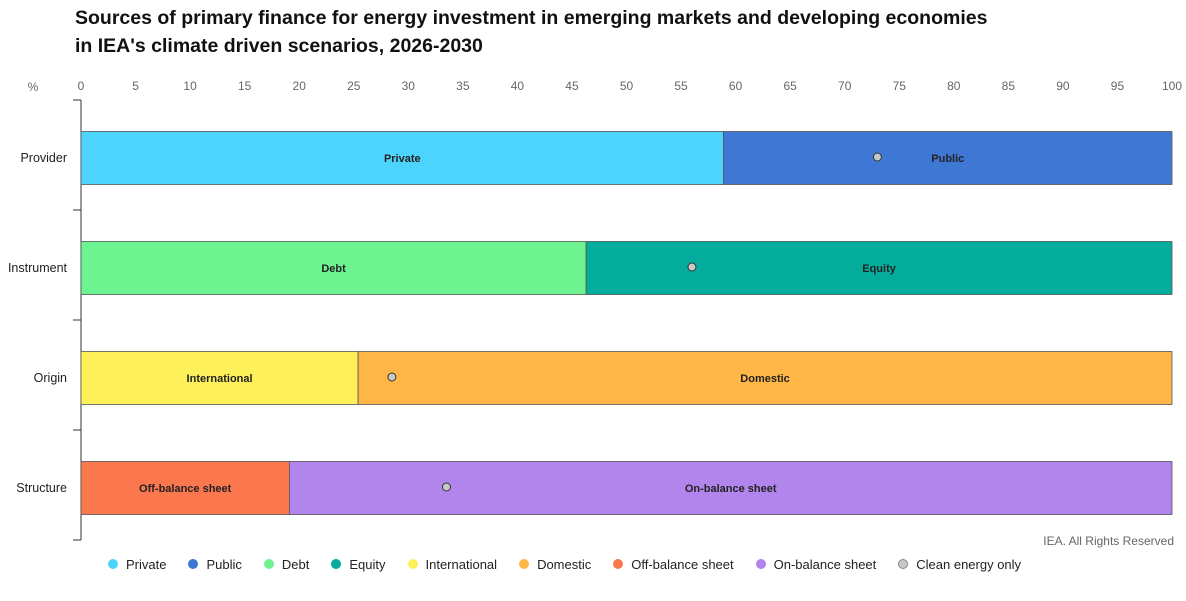 Image resolution: width=1186 pixels, height=601 pixels. I want to click on legend-label: Equity, so click(367, 564).